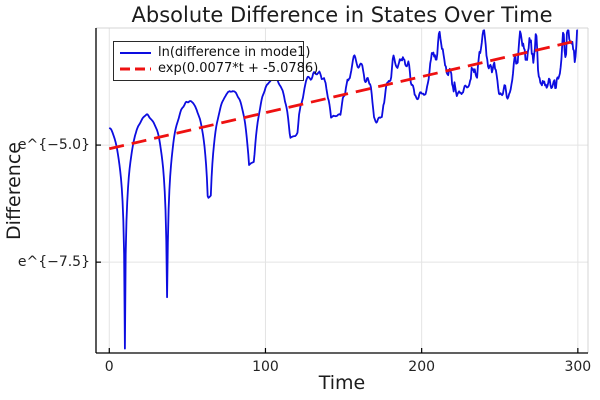 The height and width of the screenshot is (400, 600). I want to click on legend-label-red: exp(0.0077*t + -5.0786), so click(238, 68).